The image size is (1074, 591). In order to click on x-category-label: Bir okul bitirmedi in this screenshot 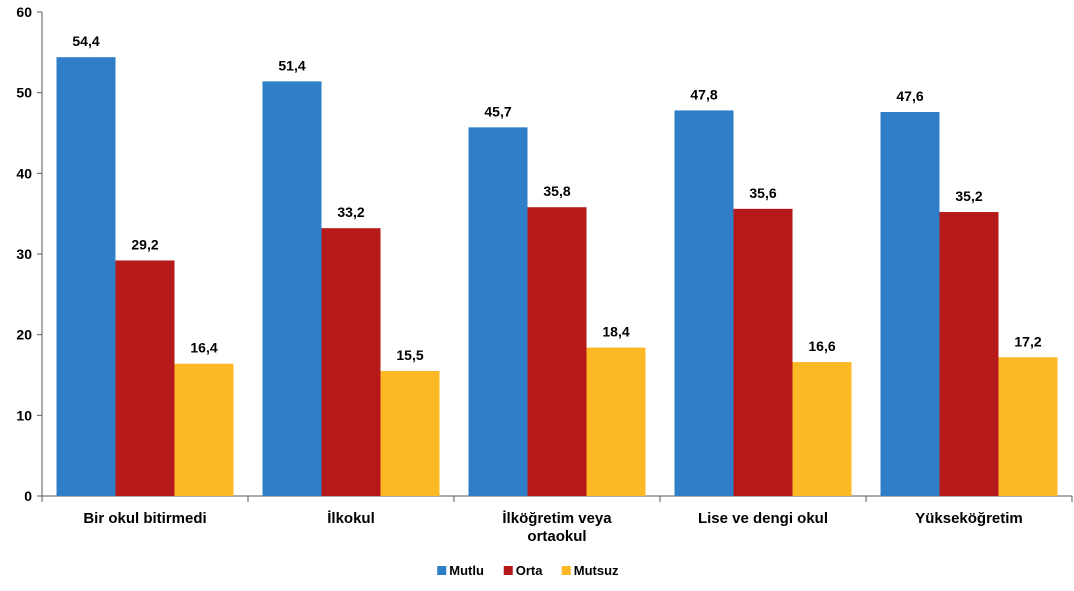, I will do `click(144, 518)`.